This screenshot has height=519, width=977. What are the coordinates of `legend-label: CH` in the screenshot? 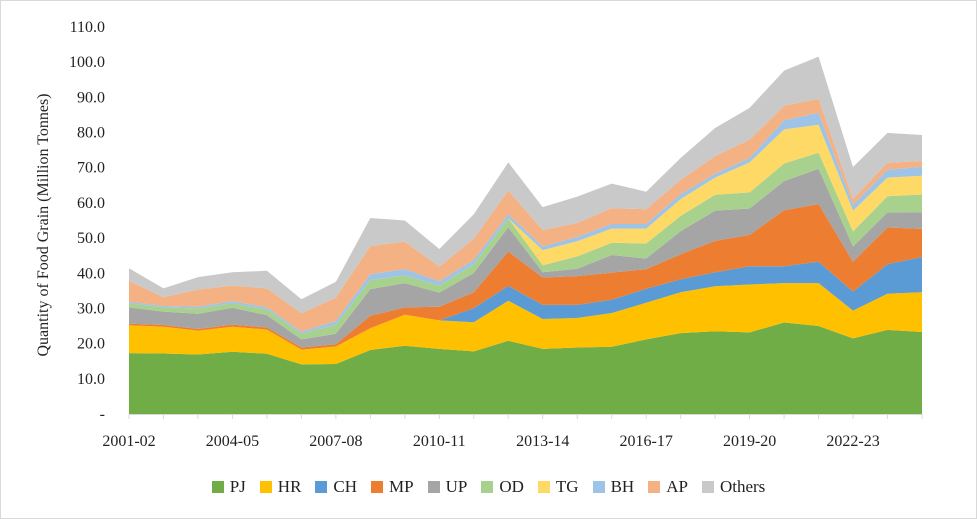 It's located at (345, 486).